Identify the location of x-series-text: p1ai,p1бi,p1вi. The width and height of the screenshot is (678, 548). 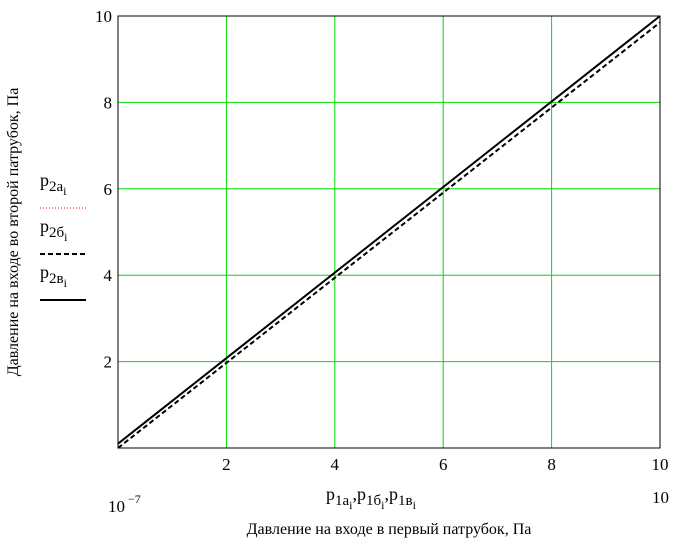
(371, 498).